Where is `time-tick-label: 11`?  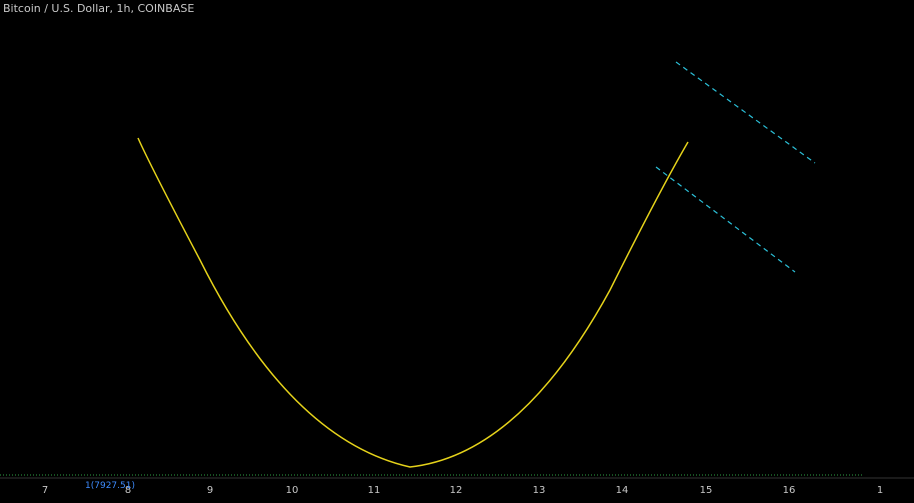
time-tick-label: 11 is located at coordinates (374, 490).